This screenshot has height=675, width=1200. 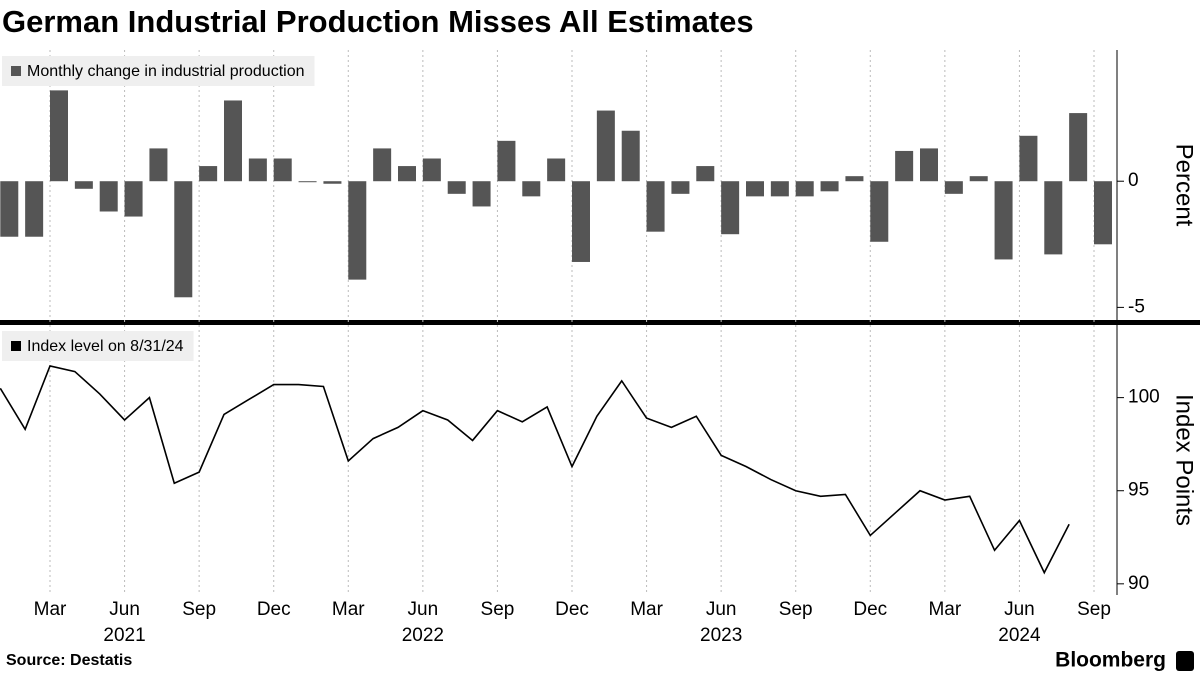 What do you see at coordinates (600, 322) in the screenshot?
I see `panel-separator` at bounding box center [600, 322].